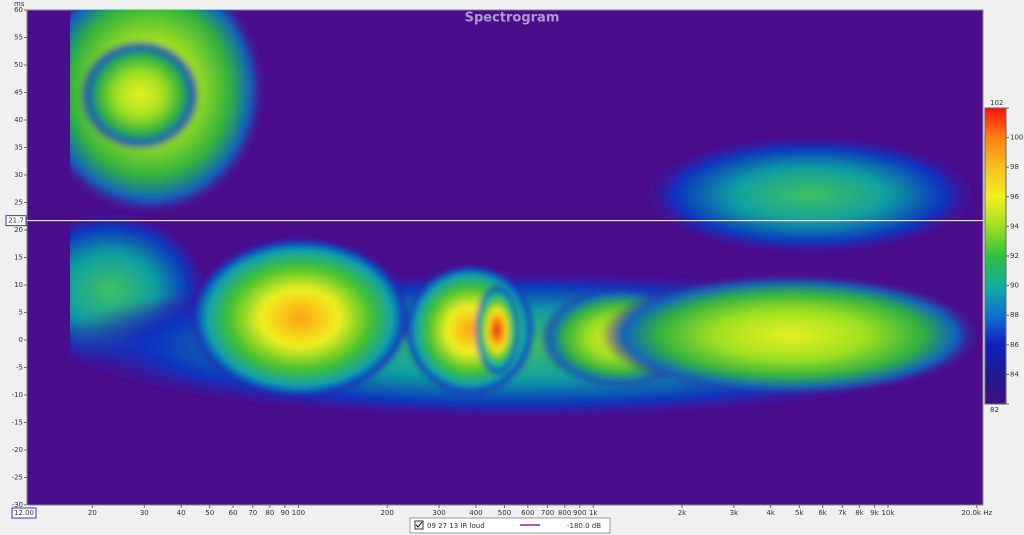  I want to click on y-tick-label: 60, so click(18, 10).